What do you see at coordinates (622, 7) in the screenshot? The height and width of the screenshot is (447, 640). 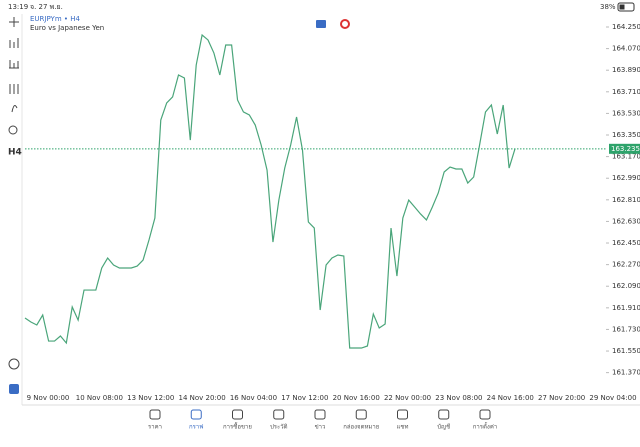 I see `battery-fill` at bounding box center [622, 7].